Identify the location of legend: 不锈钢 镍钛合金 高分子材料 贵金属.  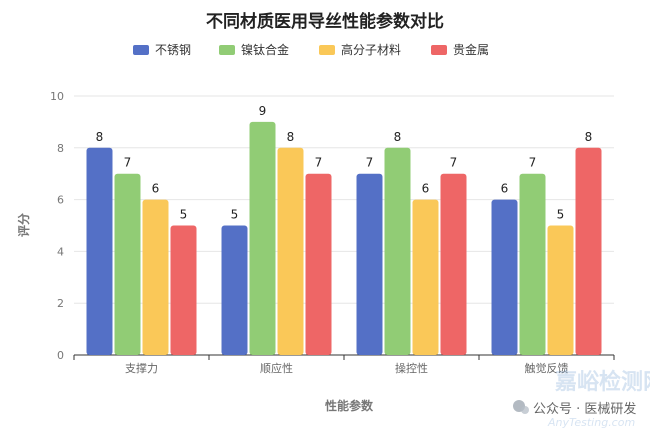
(311, 49).